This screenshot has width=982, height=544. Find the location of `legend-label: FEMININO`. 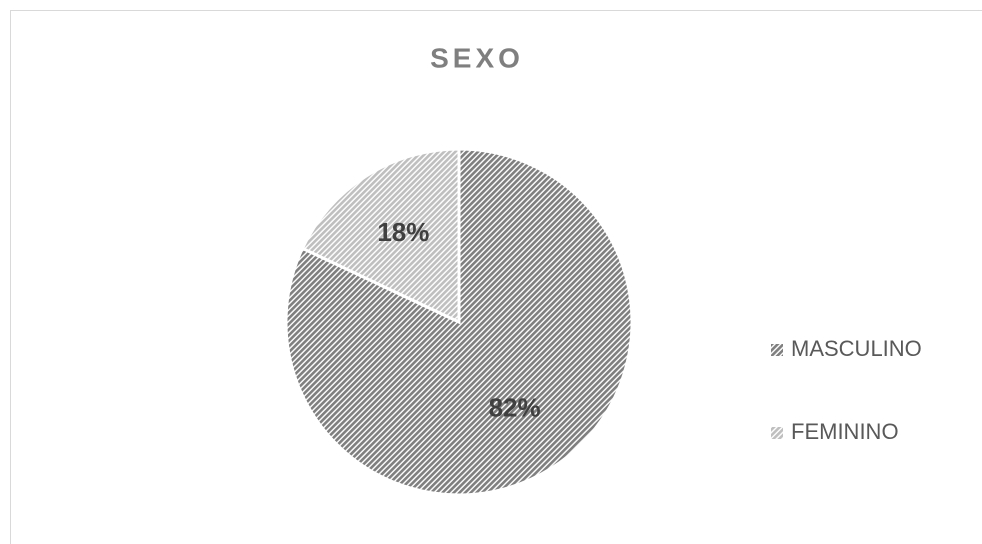

legend-label: FEMININO is located at coordinates (845, 431).